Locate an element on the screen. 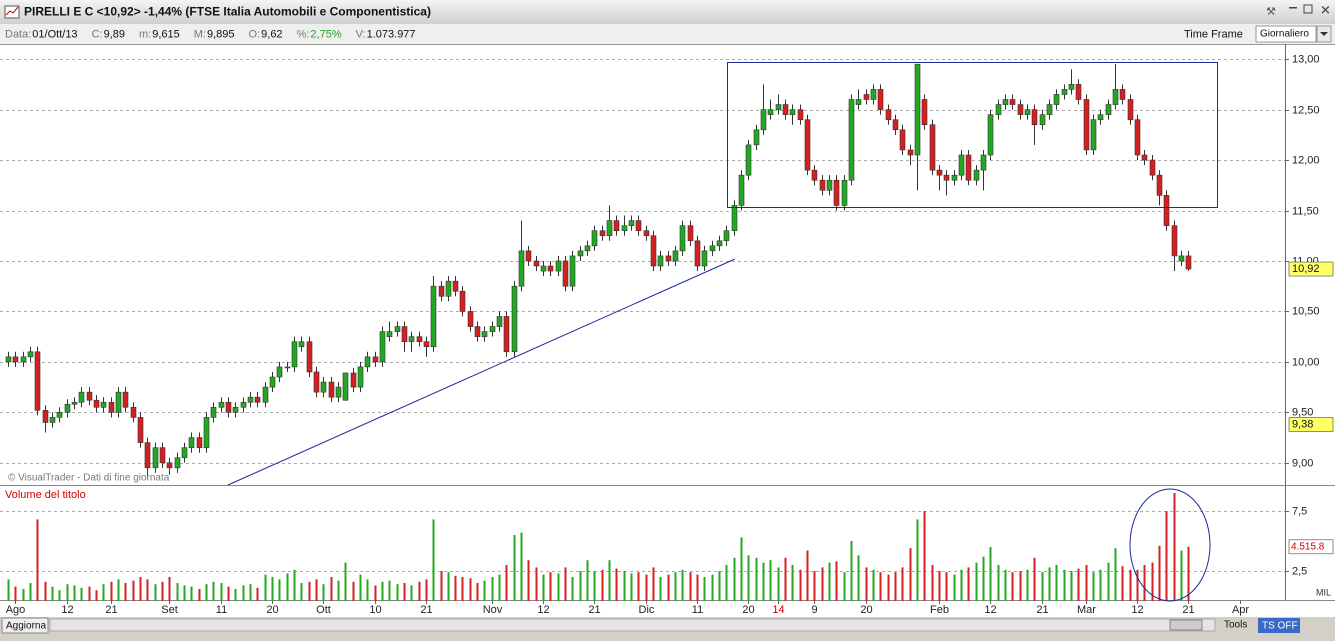  x-tick-label: Ago is located at coordinates (16, 610).